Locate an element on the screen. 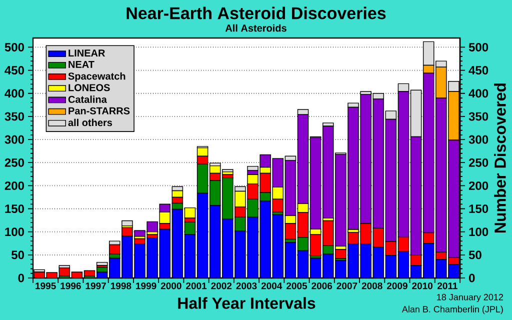 Image resolution: width=512 pixels, height=320 pixels. y2-tick-label: 150 is located at coordinates (478, 208).